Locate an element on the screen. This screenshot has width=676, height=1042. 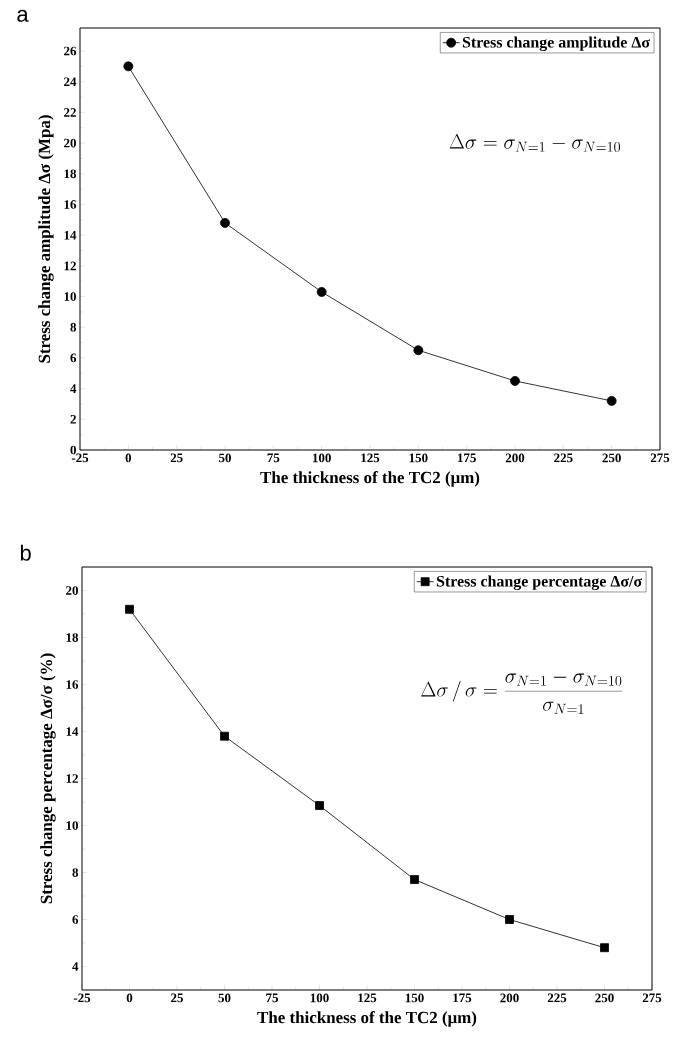
y-tick-label: 2 is located at coordinates (73, 419).